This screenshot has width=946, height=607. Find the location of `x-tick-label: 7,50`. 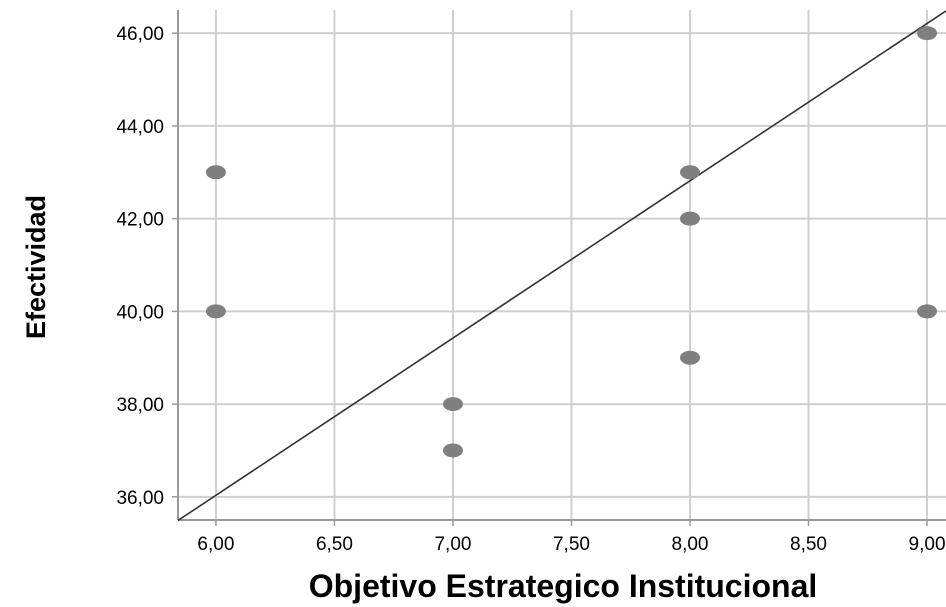

x-tick-label: 7,50 is located at coordinates (571, 544).